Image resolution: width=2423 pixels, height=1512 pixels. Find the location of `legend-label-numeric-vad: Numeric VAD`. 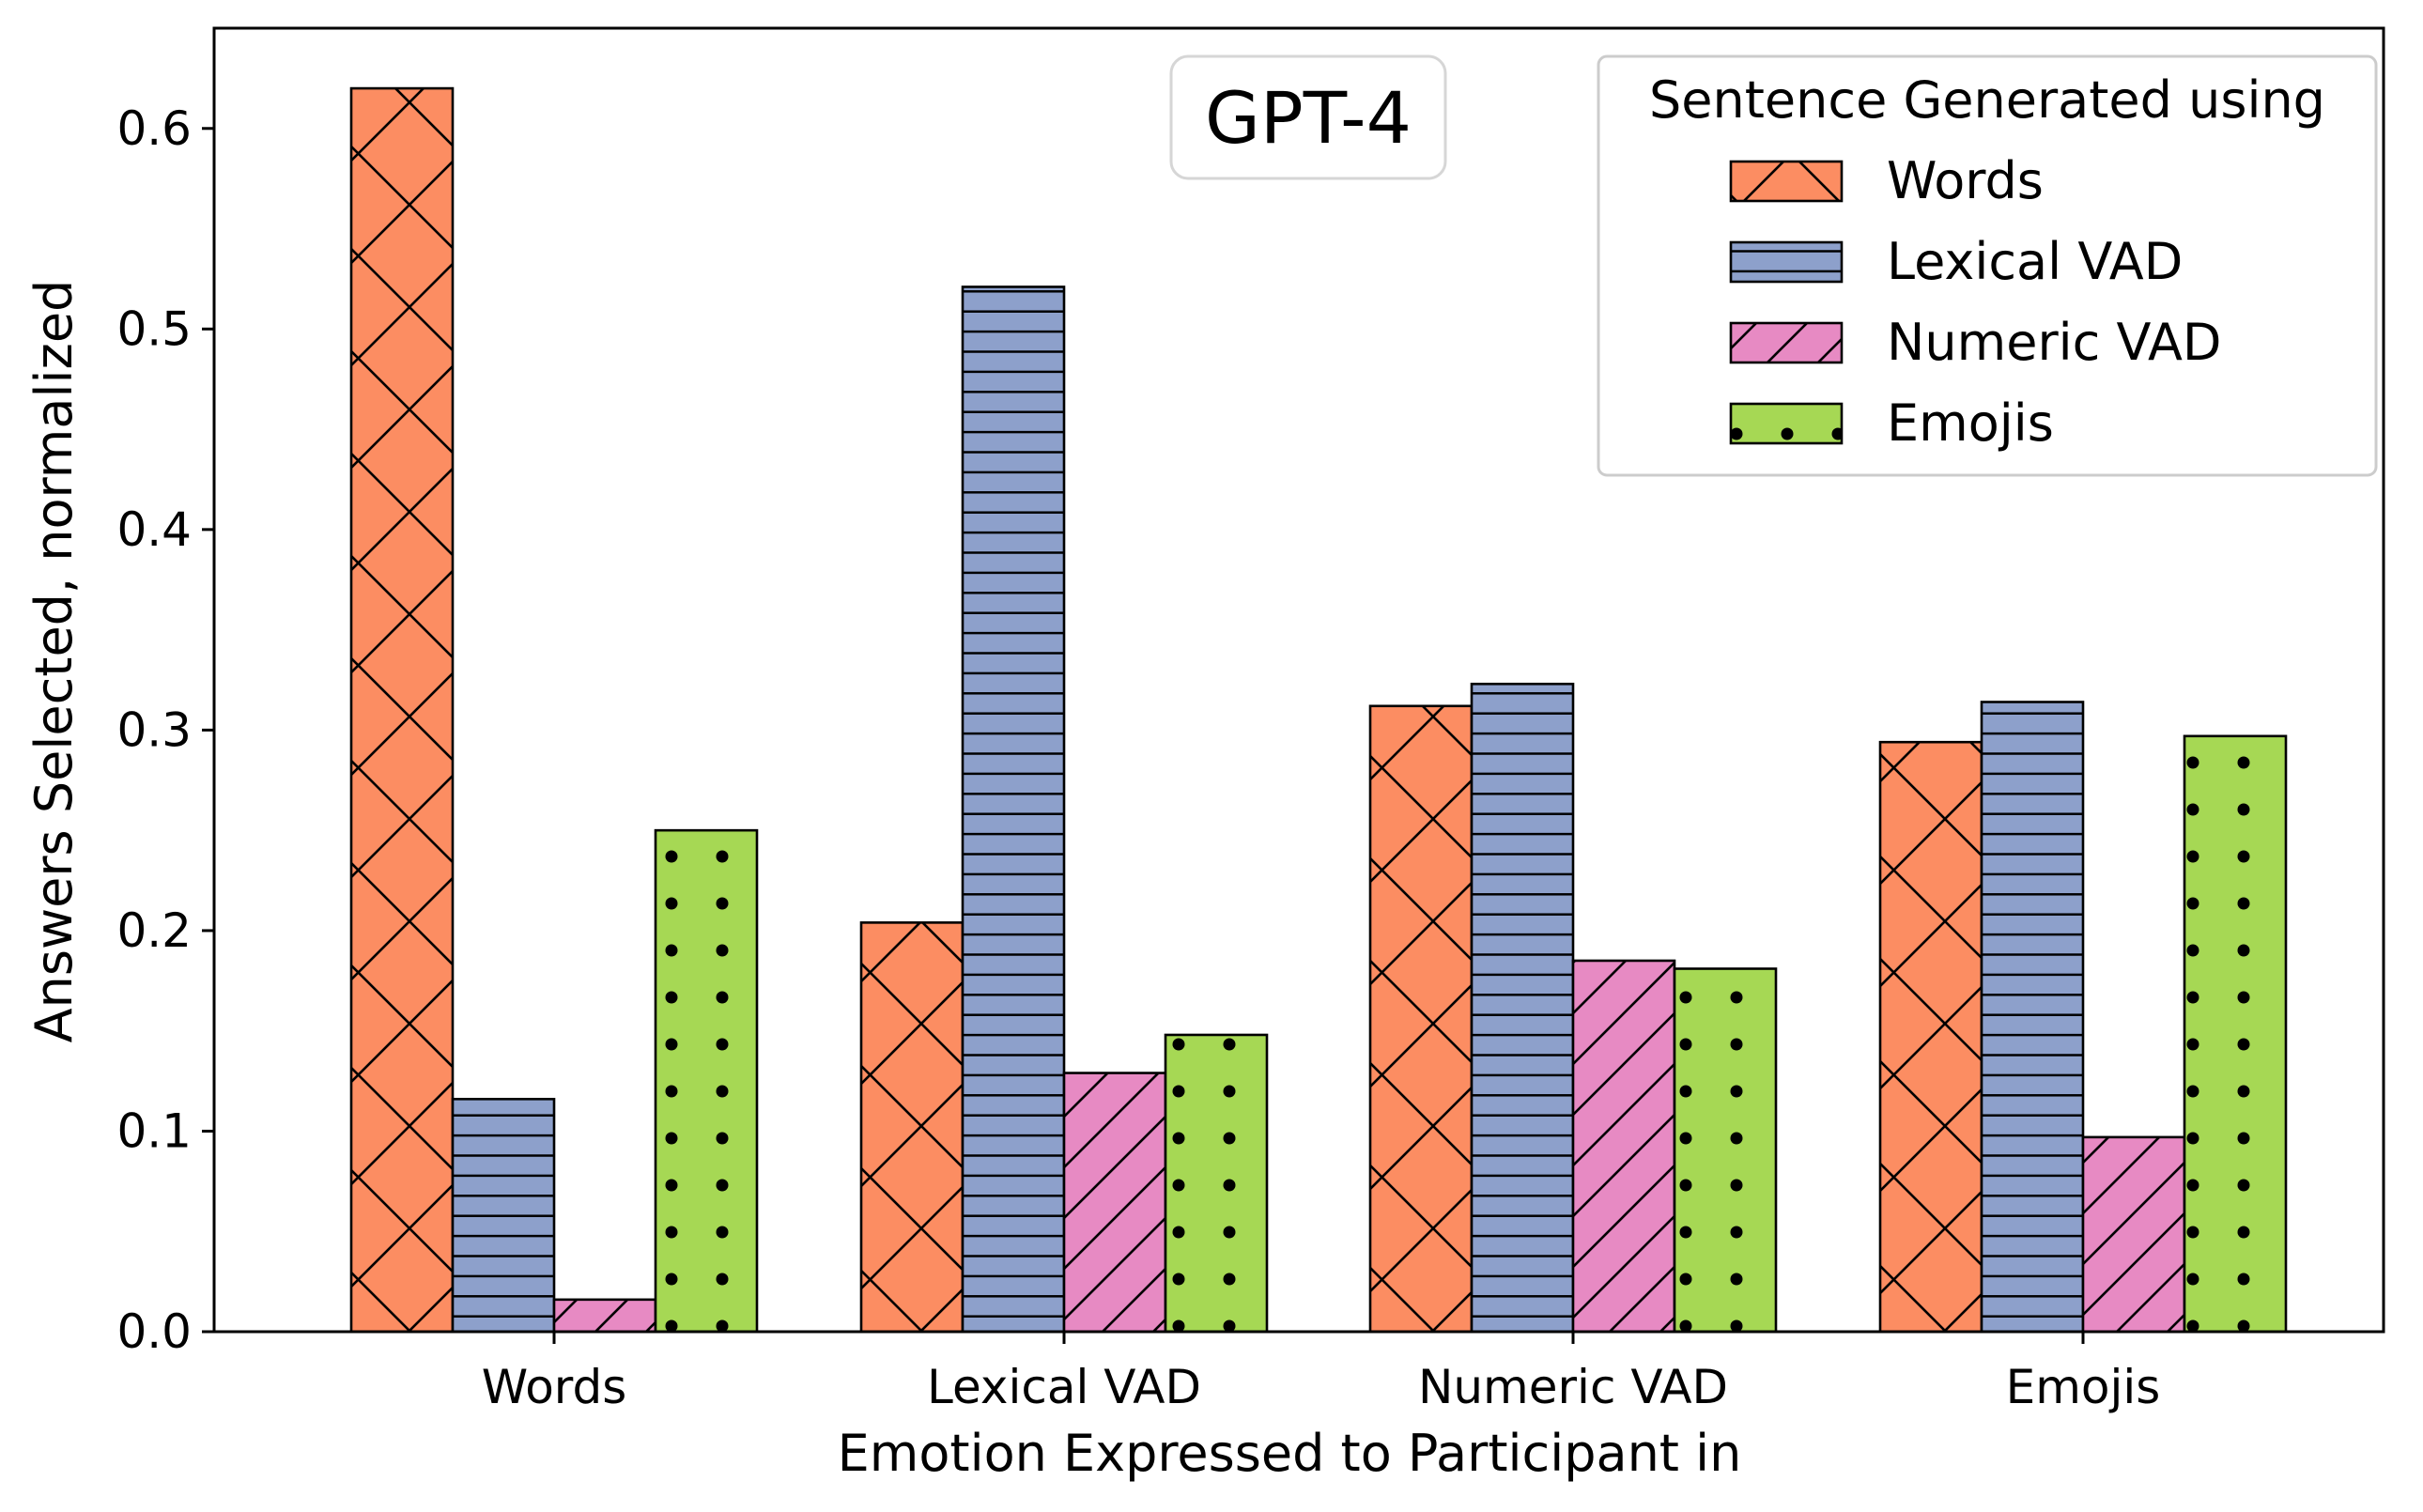

legend-label-numeric-vad: Numeric VAD is located at coordinates (2055, 342).